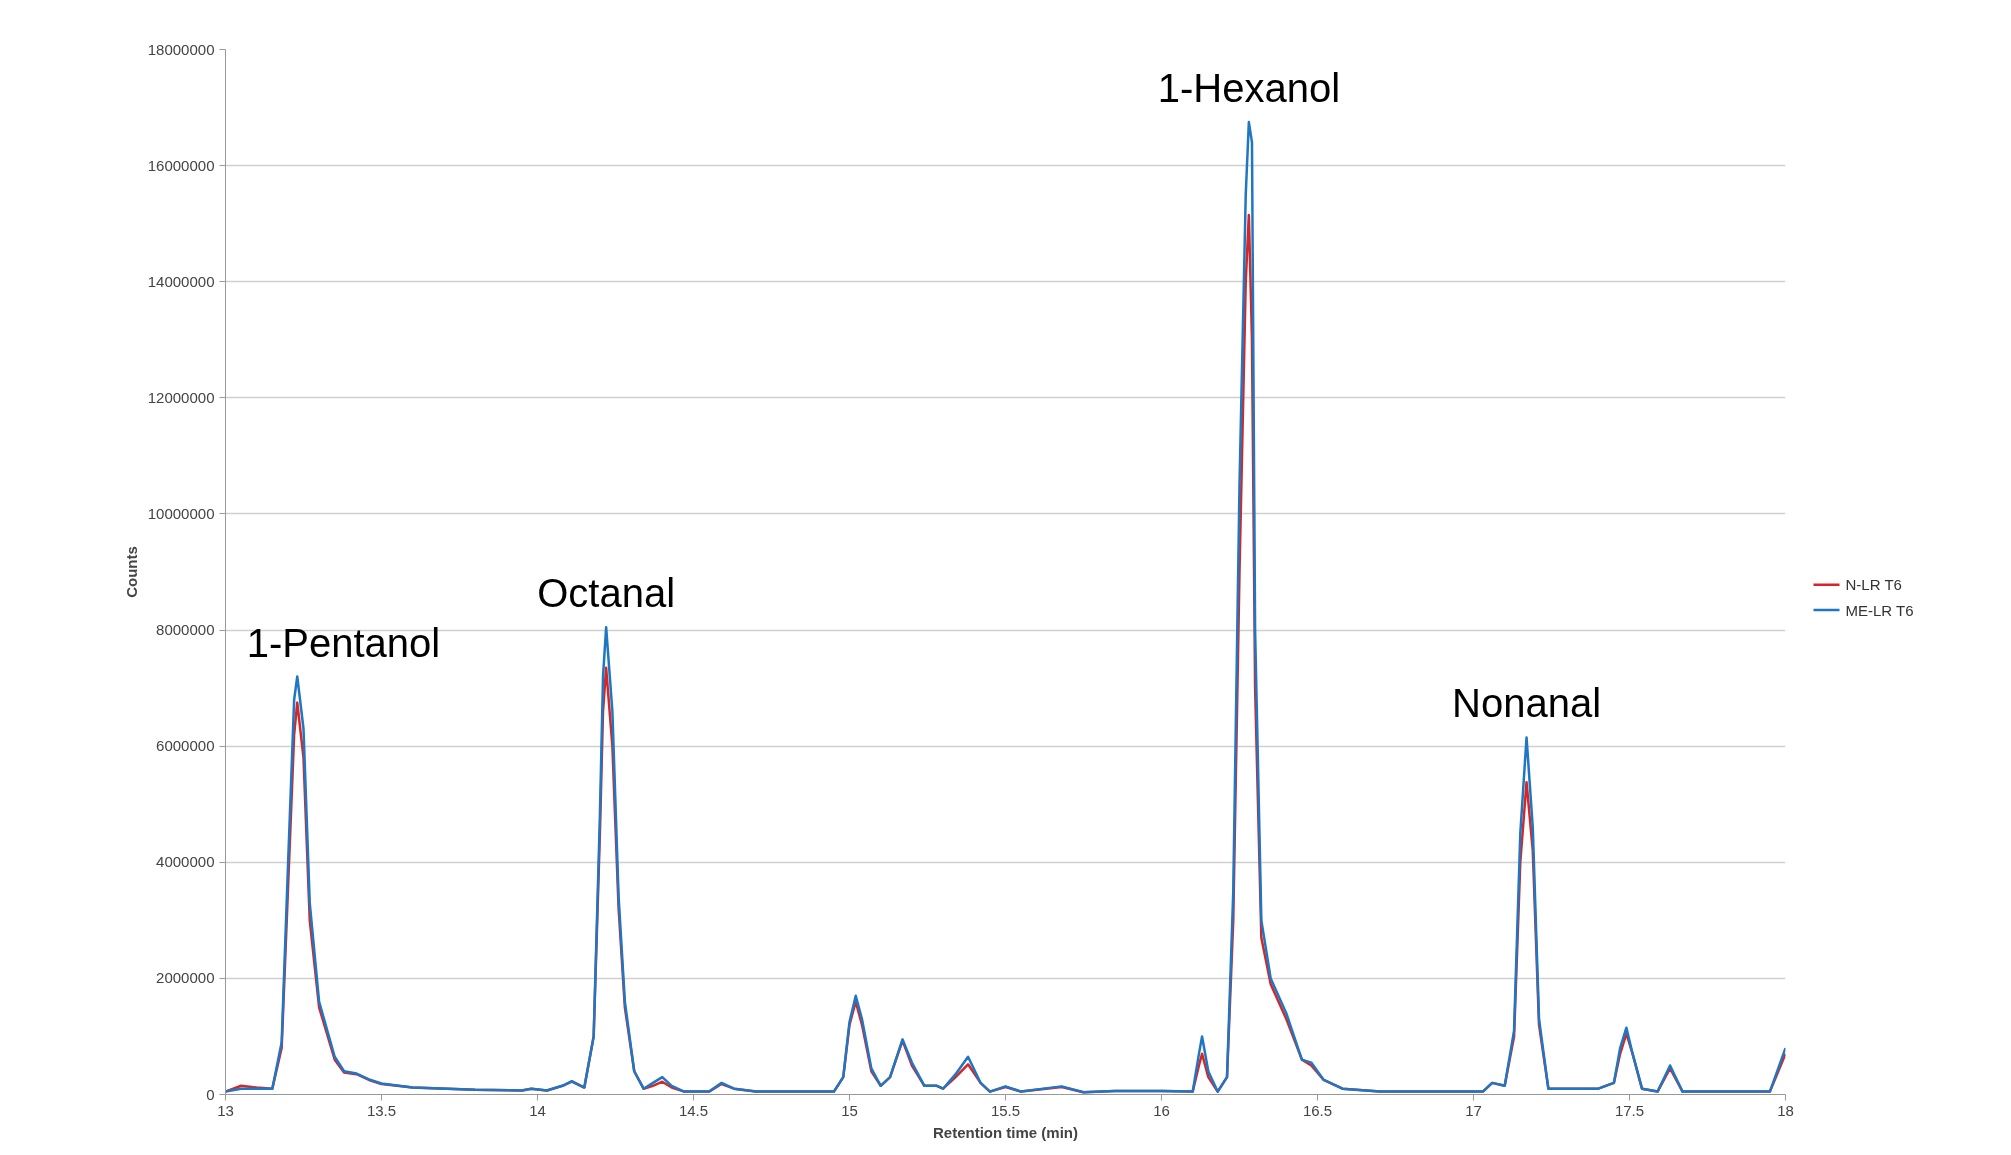 Image resolution: width=2011 pixels, height=1155 pixels. I want to click on x-axis-title: Retention time (min), so click(1005, 1132).